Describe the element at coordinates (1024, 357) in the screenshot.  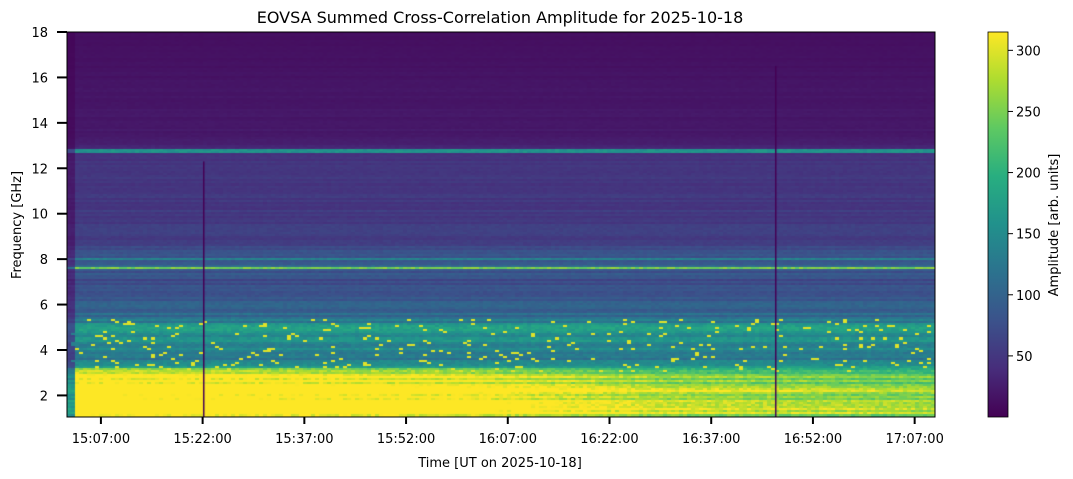
I see `colorbar-tick-label: 50` at that location.